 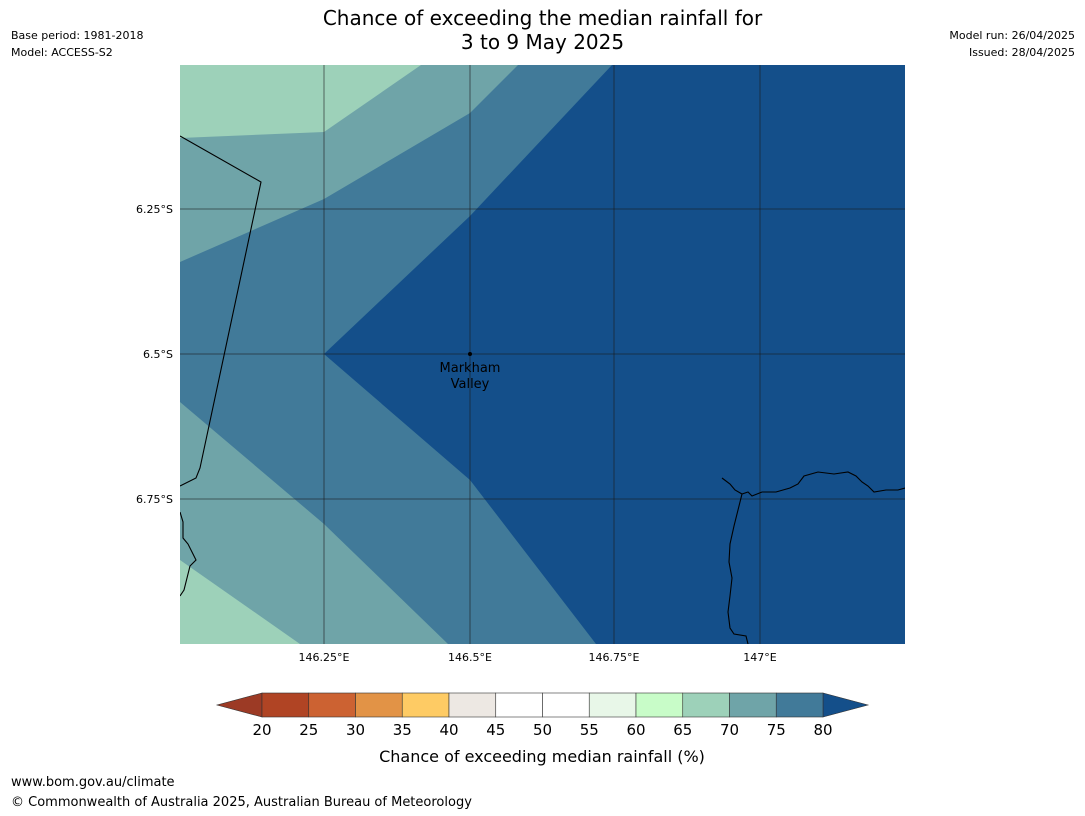 I want to click on colorbar-label: Chance of exceeding median rainfall (%), so click(x=542, y=756).